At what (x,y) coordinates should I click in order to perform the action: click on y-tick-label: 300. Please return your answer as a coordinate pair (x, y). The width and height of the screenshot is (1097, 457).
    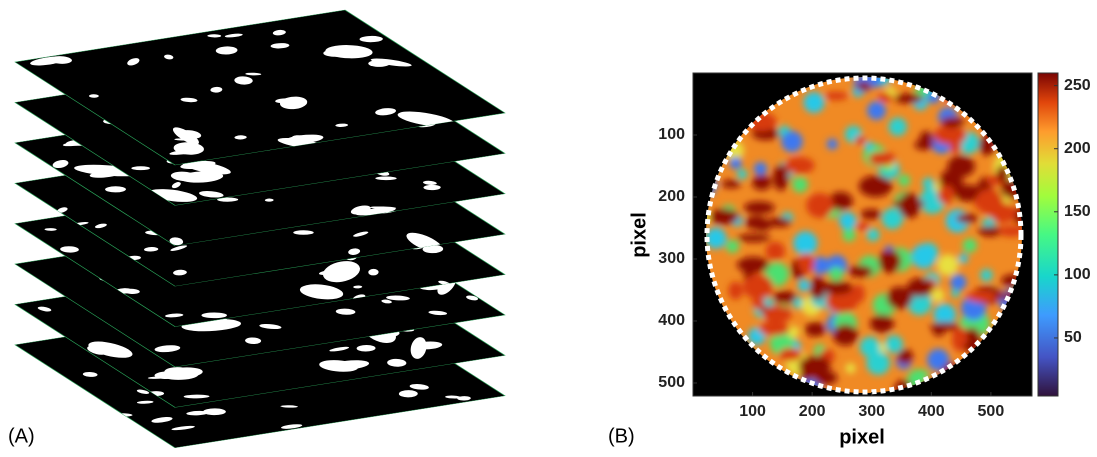
    Looking at the image, I should click on (671, 258).